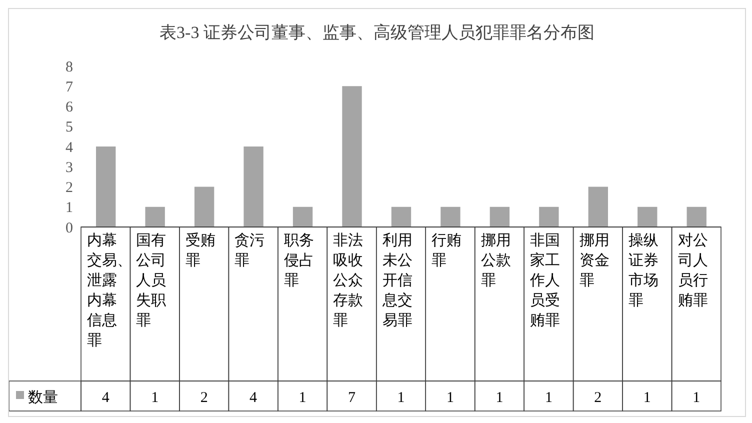 The width and height of the screenshot is (752, 423). Describe the element at coordinates (69, 188) in the screenshot. I see `y-tick-label: 2` at that location.